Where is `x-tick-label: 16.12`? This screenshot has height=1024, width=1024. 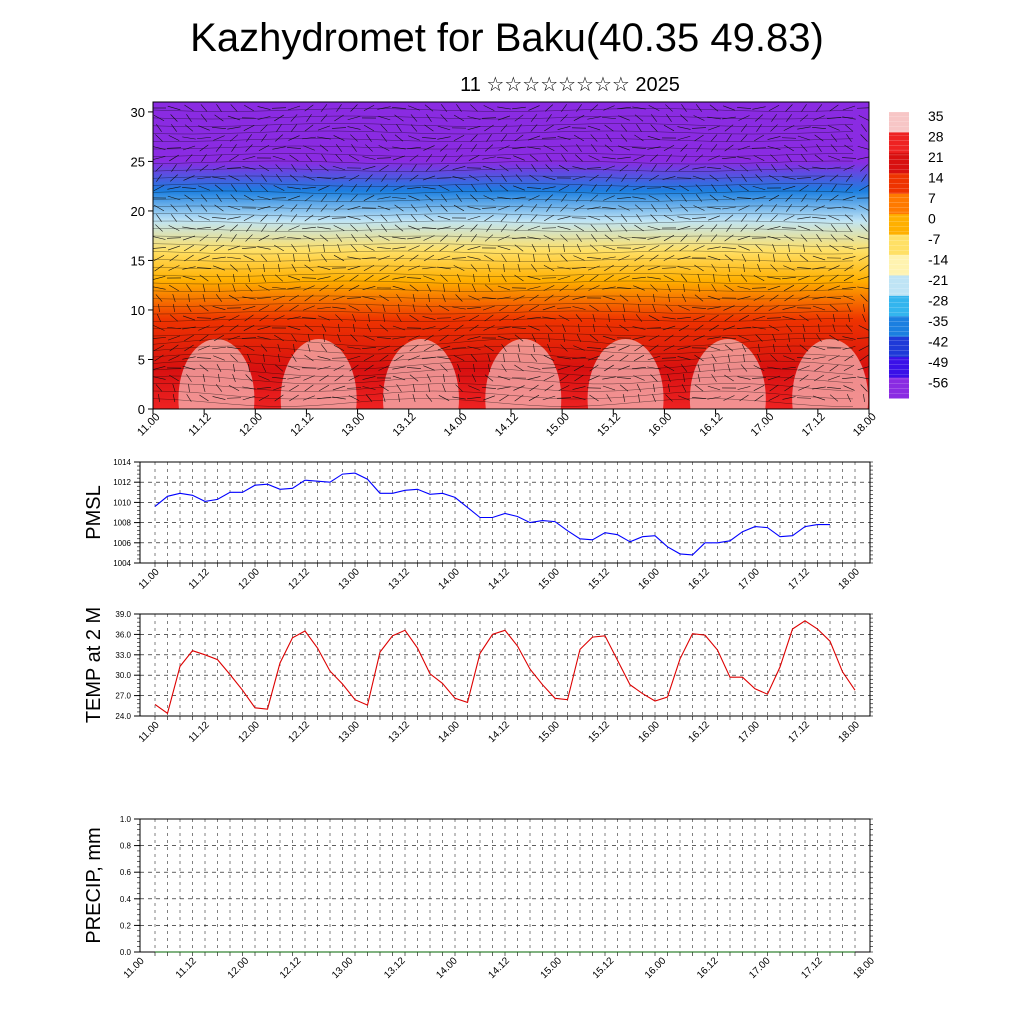 x-tick-label: 16.12 is located at coordinates (699, 732).